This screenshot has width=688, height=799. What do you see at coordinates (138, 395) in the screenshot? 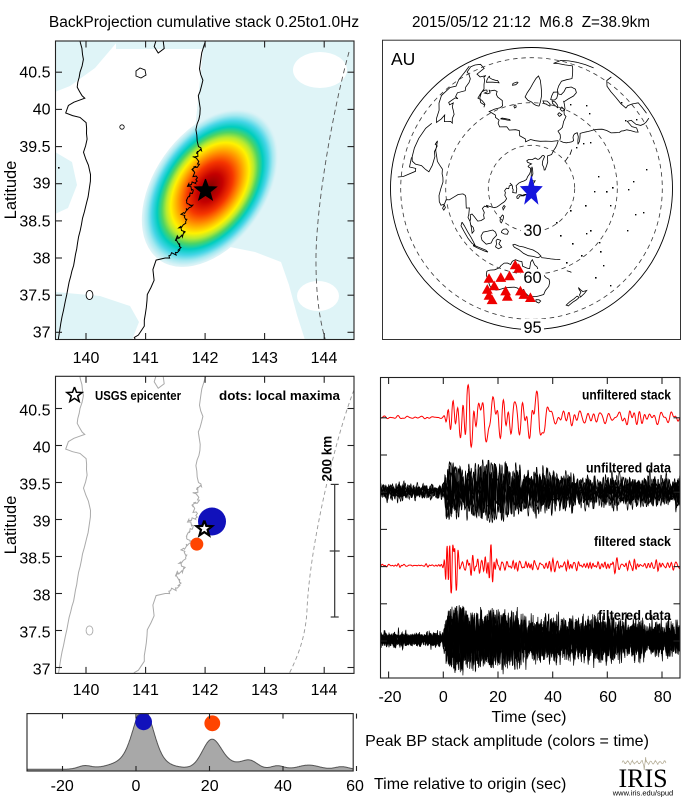
I see `svg-text: USGS epicenter` at bounding box center [138, 395].